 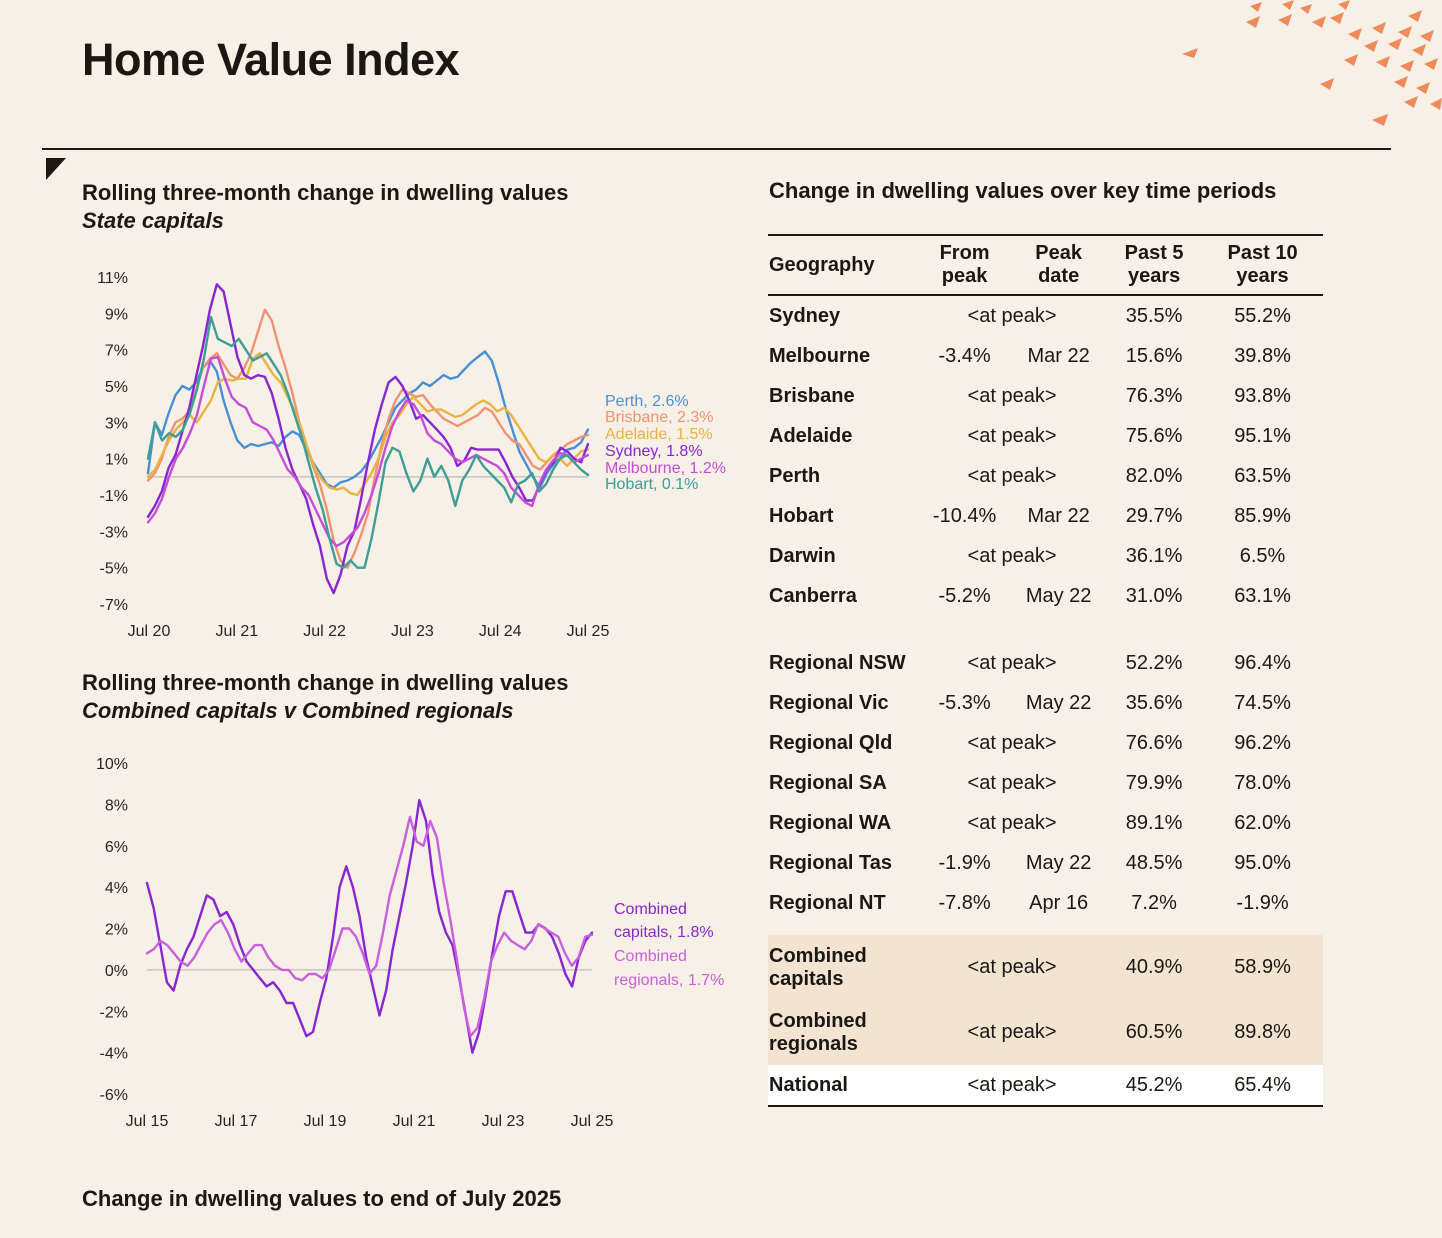 I want to click on combined-chart-subtitle: Combined capitals v Combined regionals, so click(x=298, y=710).